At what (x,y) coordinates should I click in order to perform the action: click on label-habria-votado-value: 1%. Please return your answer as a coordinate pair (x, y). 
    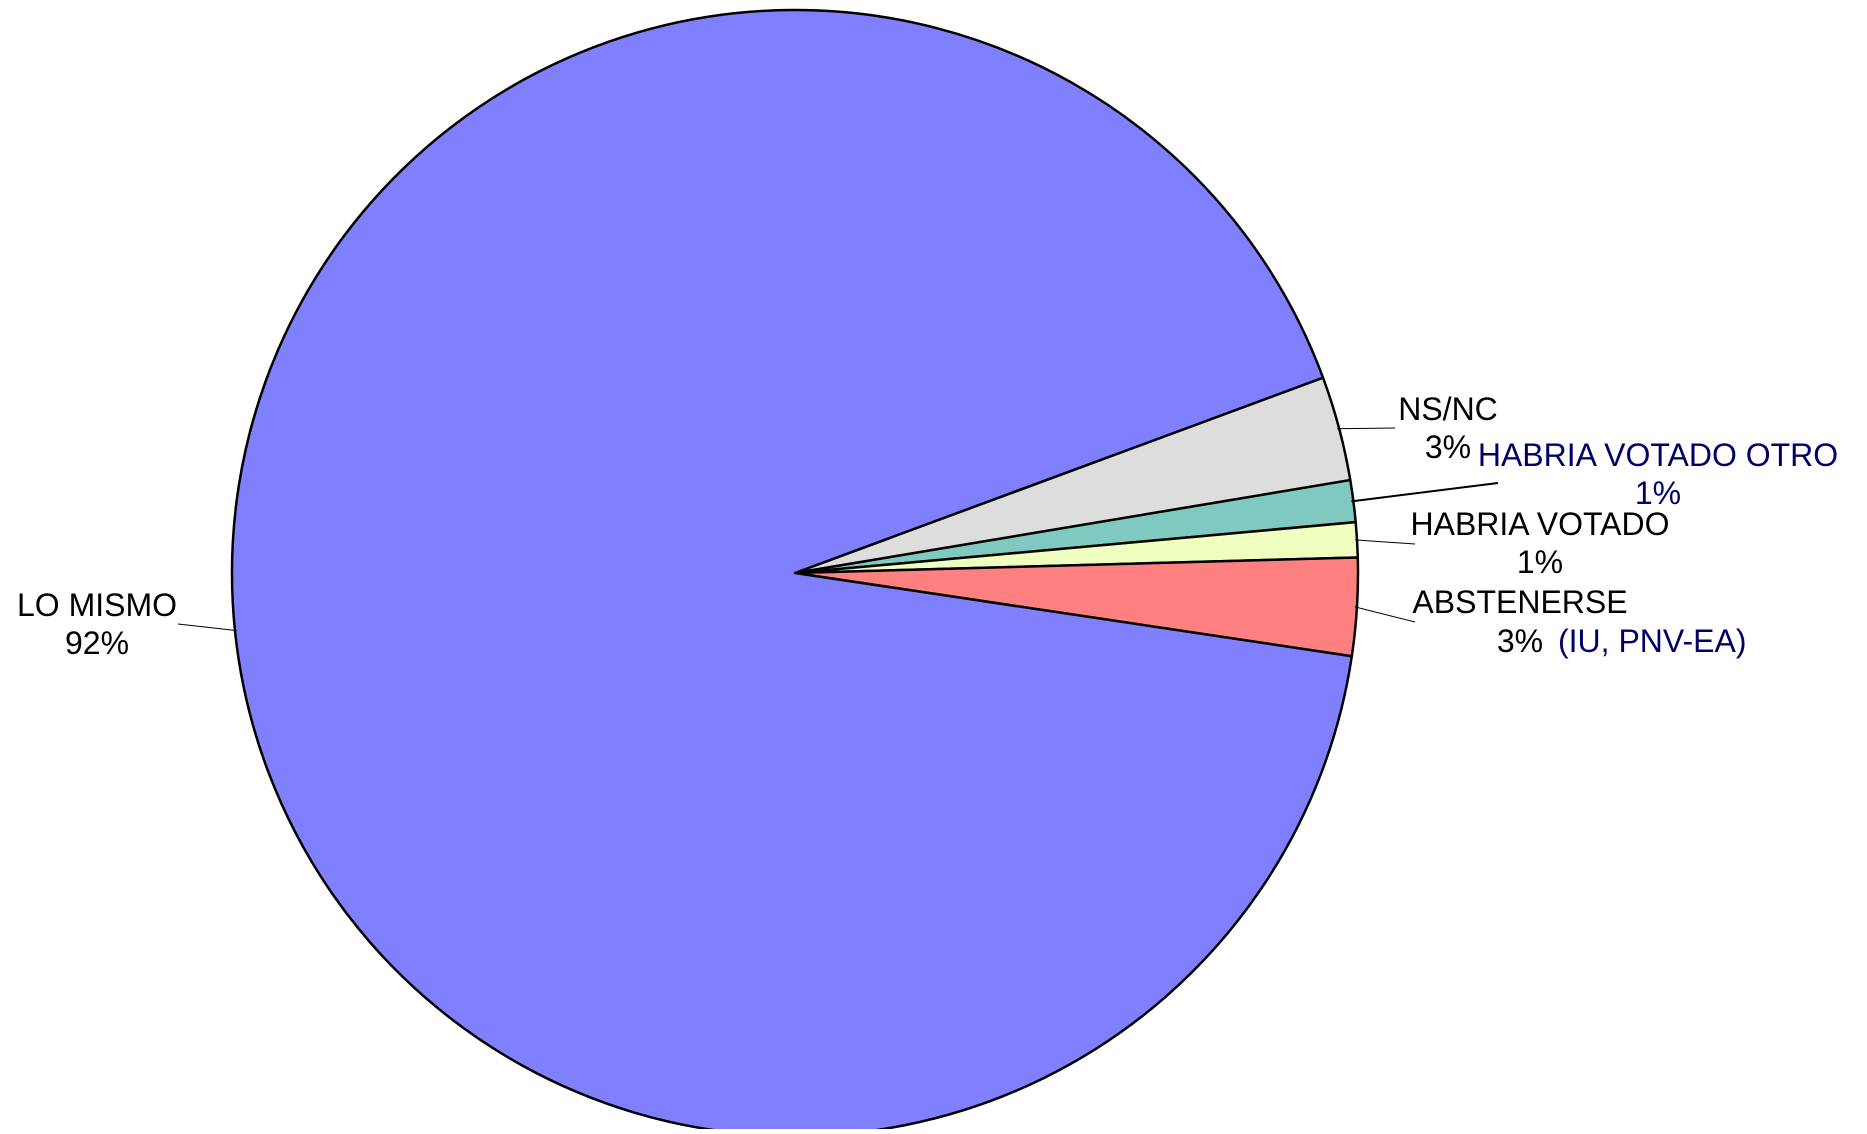
    Looking at the image, I should click on (1540, 562).